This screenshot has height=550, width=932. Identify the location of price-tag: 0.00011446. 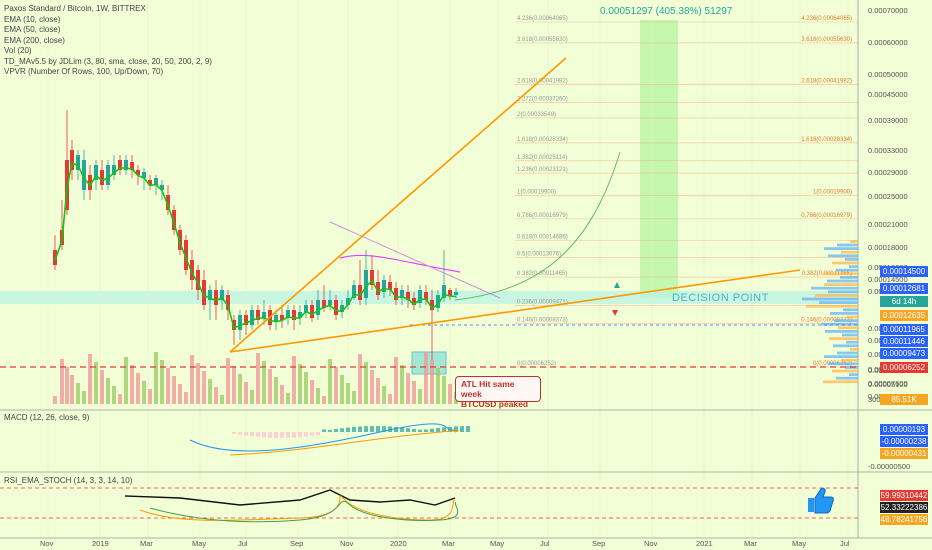
(904, 341).